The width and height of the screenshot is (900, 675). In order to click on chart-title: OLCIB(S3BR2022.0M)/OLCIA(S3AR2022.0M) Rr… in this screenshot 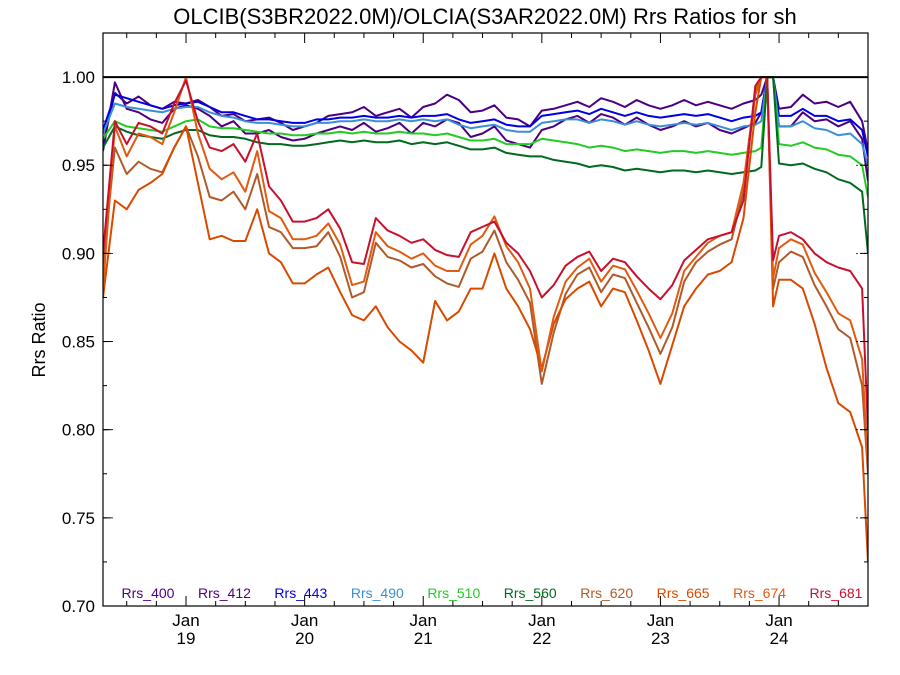, I will do `click(485, 16)`.